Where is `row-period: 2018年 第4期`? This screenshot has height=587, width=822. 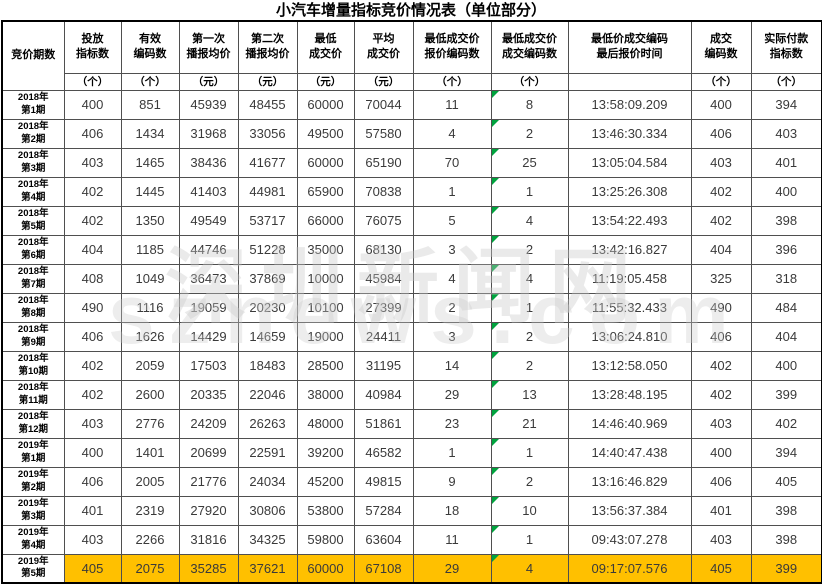 row-period: 2018年 第4期 is located at coordinates (33, 191).